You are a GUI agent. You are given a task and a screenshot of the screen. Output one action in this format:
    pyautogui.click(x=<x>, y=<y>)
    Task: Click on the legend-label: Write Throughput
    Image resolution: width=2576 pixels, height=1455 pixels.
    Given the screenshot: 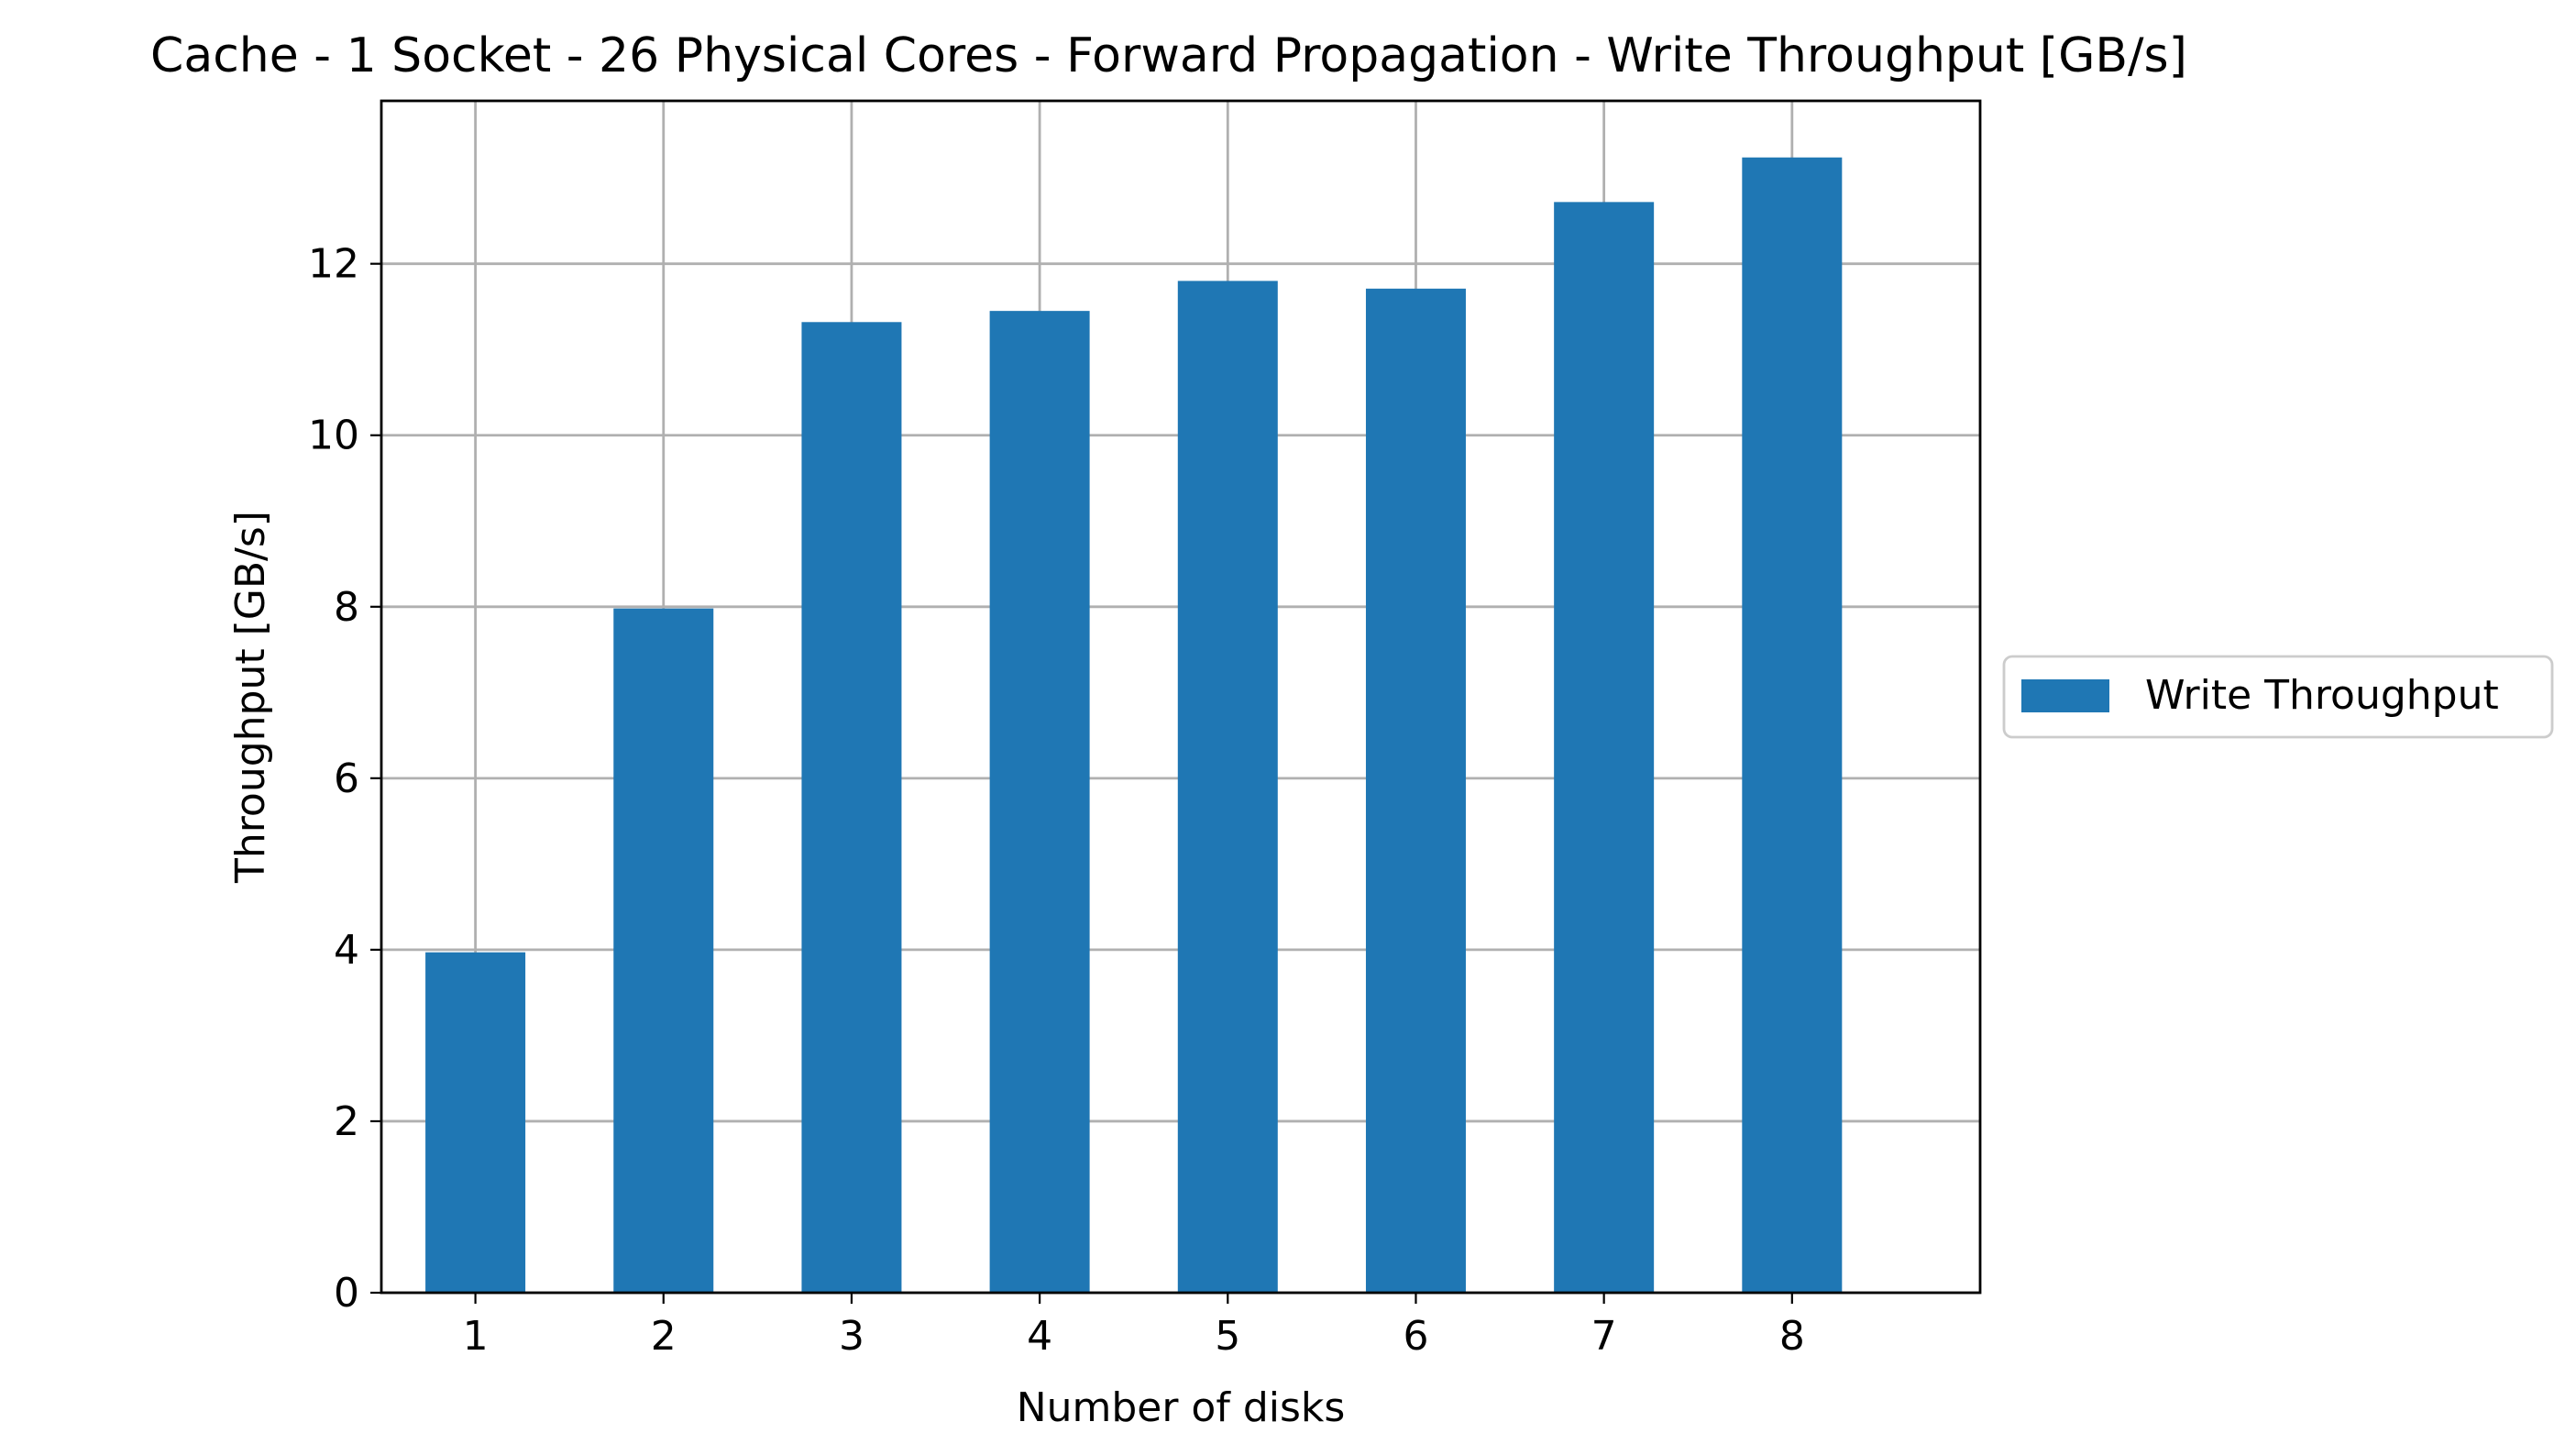 What is the action you would take?
    pyautogui.click(x=2322, y=695)
    